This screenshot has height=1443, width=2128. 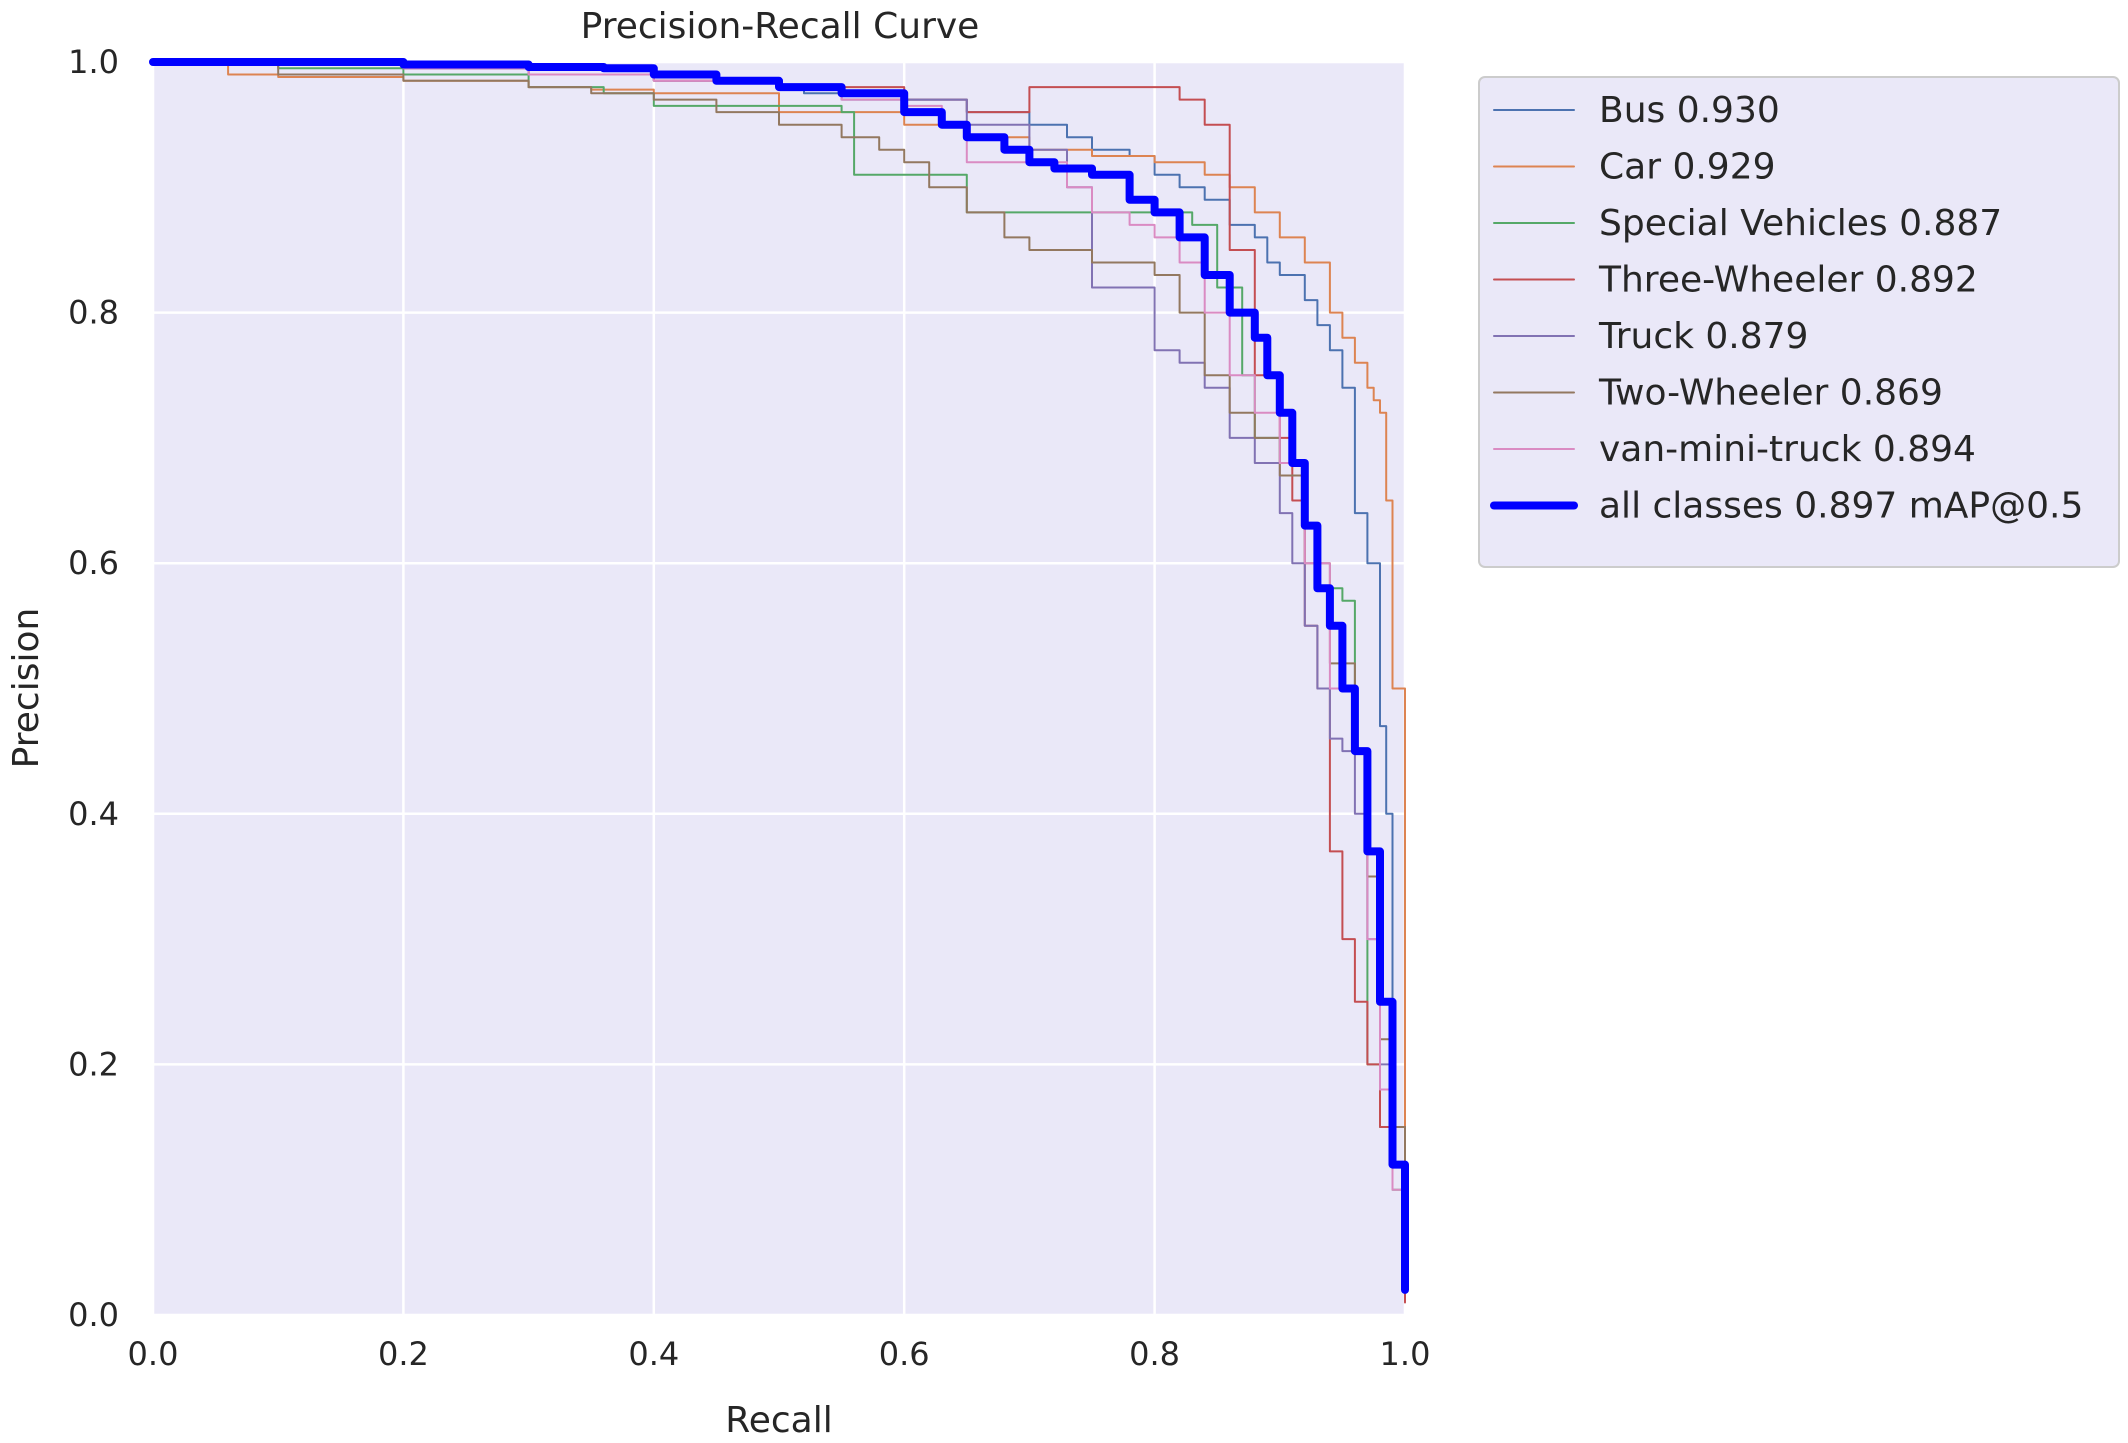 What do you see at coordinates (780, 26) in the screenshot?
I see `chart-title: Precision-Recall Curve` at bounding box center [780, 26].